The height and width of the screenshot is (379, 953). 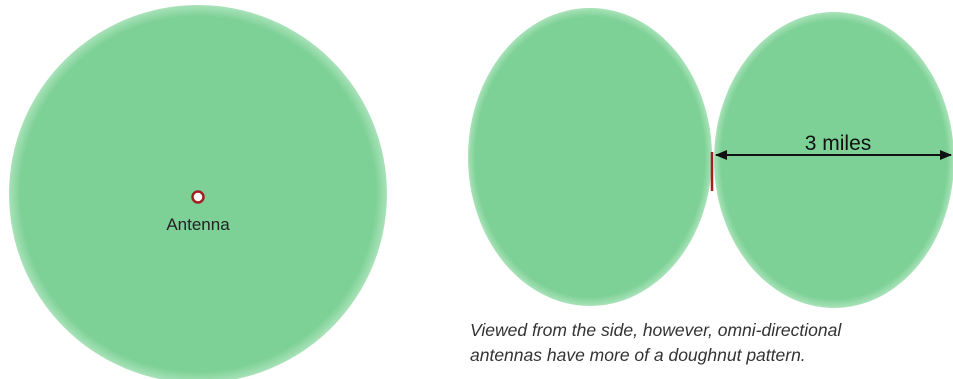 What do you see at coordinates (198, 224) in the screenshot?
I see `antenna-label: Antenna` at bounding box center [198, 224].